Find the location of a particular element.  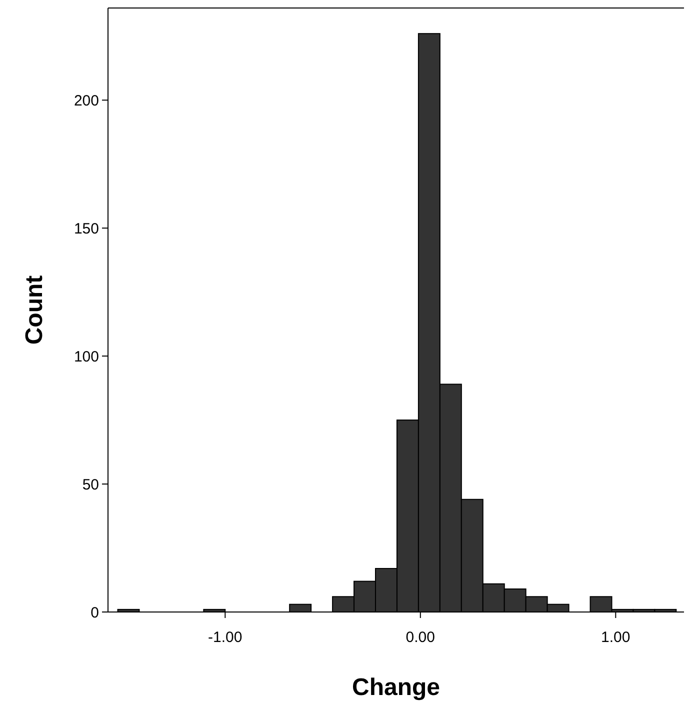

y-tick-label: 200 is located at coordinates (86, 101).